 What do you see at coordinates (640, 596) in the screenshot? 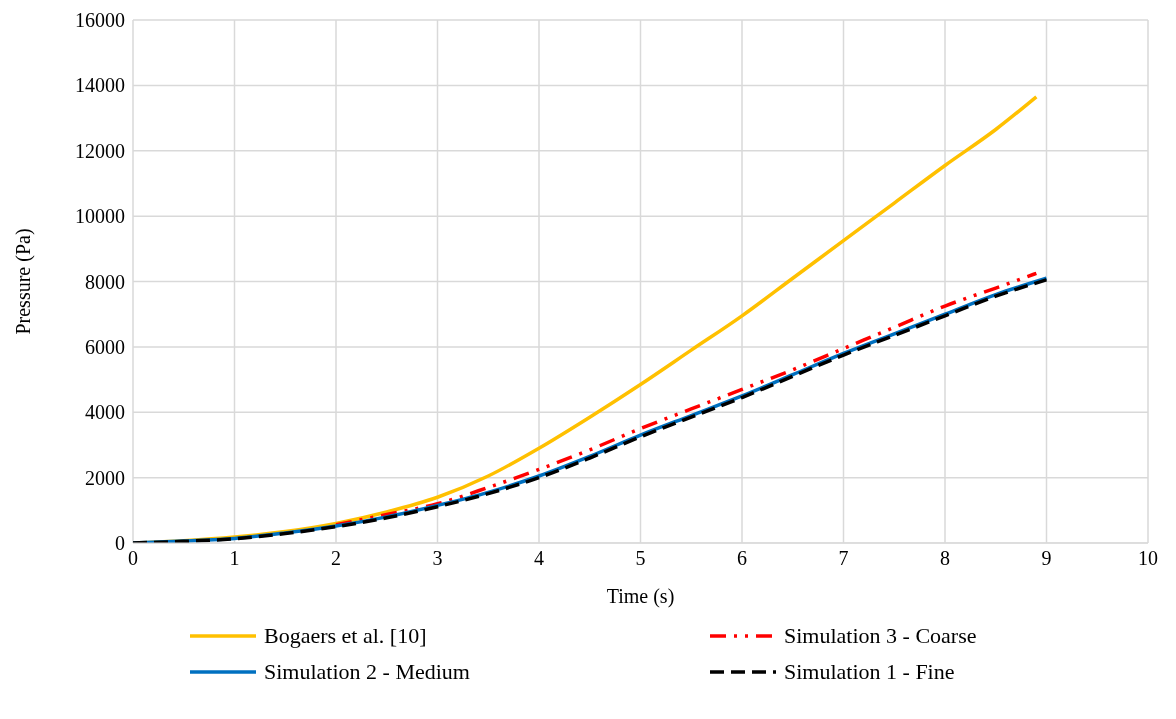
I see `x-axis-title: Time (s)` at bounding box center [640, 596].